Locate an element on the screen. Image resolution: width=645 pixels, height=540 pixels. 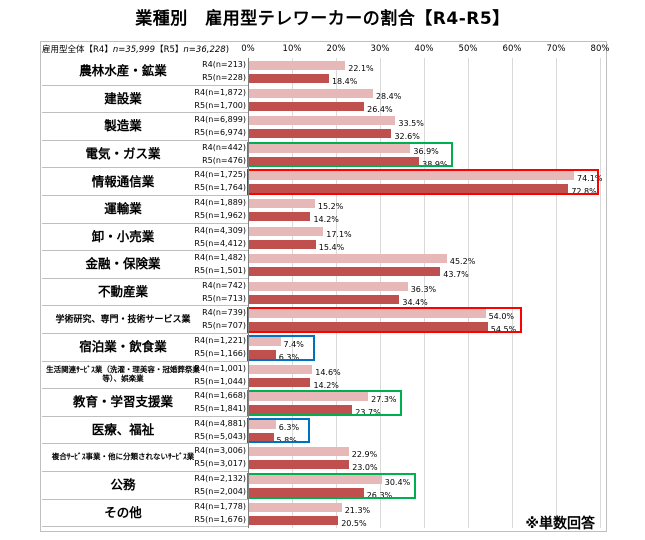
r5-value-label: 5.8% is located at coordinates (286, 440).